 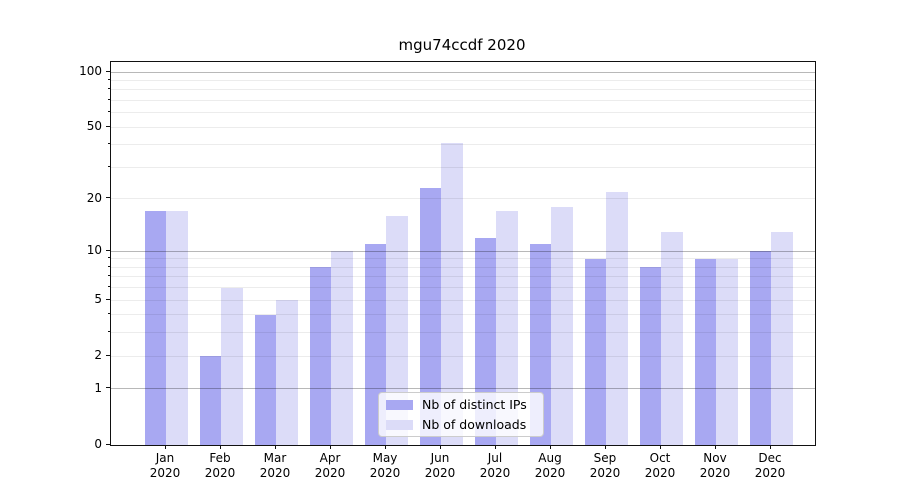 I want to click on x-axis-tick-label: Jul 2020, so click(x=495, y=465).